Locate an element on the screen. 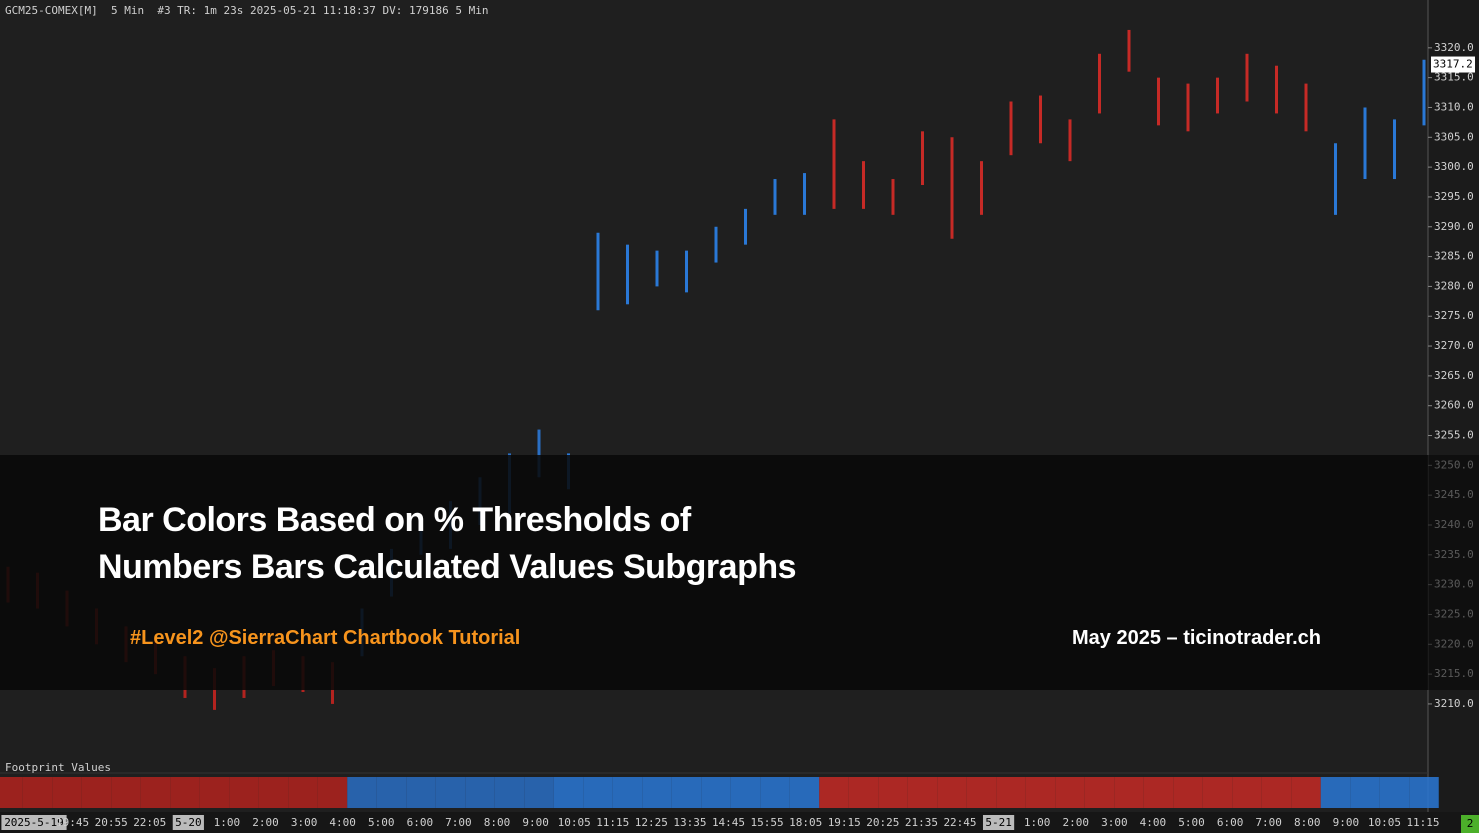 The image size is (1479, 833). y-tick-label: 3305.0 is located at coordinates (1454, 136).